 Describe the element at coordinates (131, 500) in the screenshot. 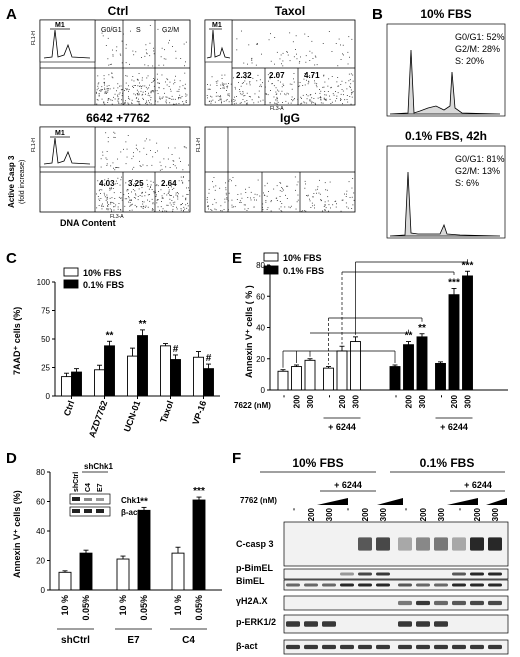

I see `inset-band-chk1: Chk1` at that location.